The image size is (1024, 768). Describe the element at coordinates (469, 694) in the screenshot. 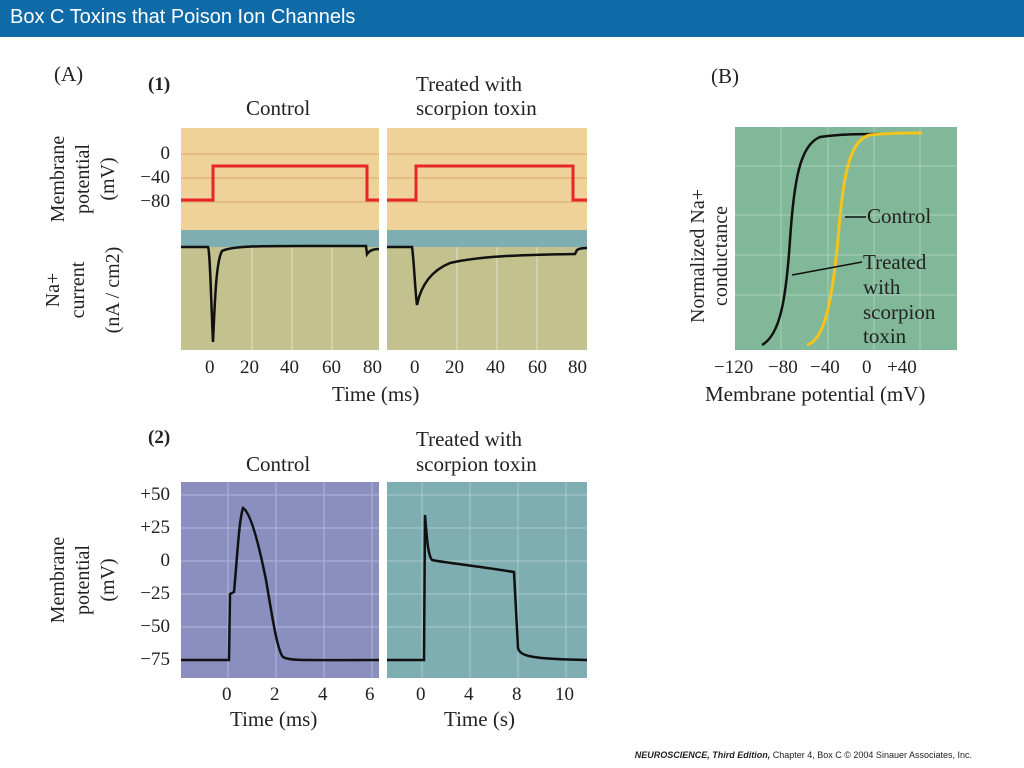

I see `a2-s-tick: 4` at that location.